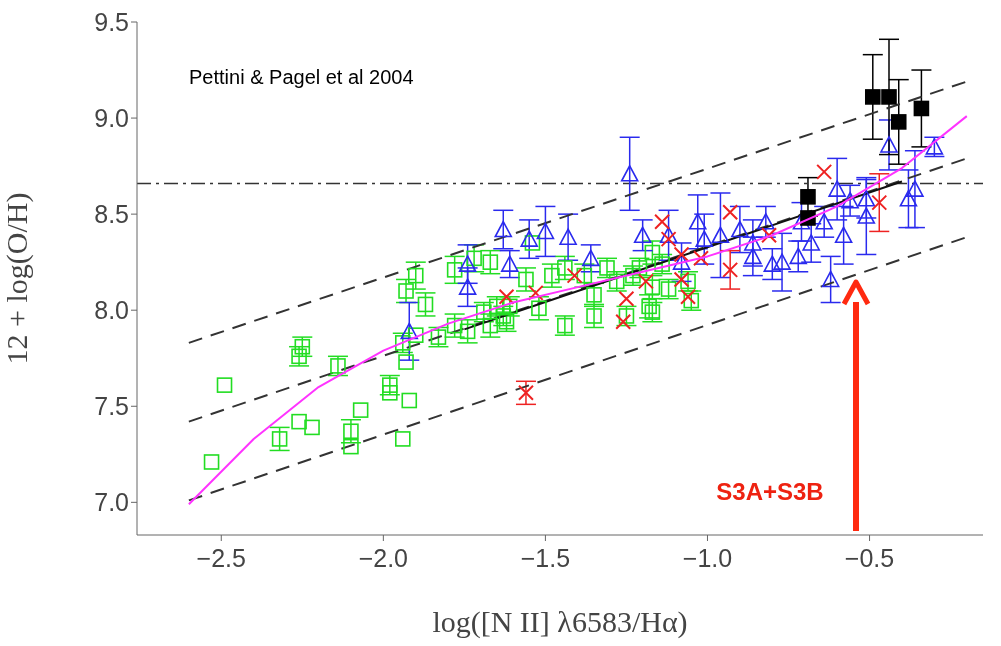 This screenshot has width=1001, height=646. Describe the element at coordinates (707, 557) in the screenshot. I see `x-tick-label: −1.0` at that location.